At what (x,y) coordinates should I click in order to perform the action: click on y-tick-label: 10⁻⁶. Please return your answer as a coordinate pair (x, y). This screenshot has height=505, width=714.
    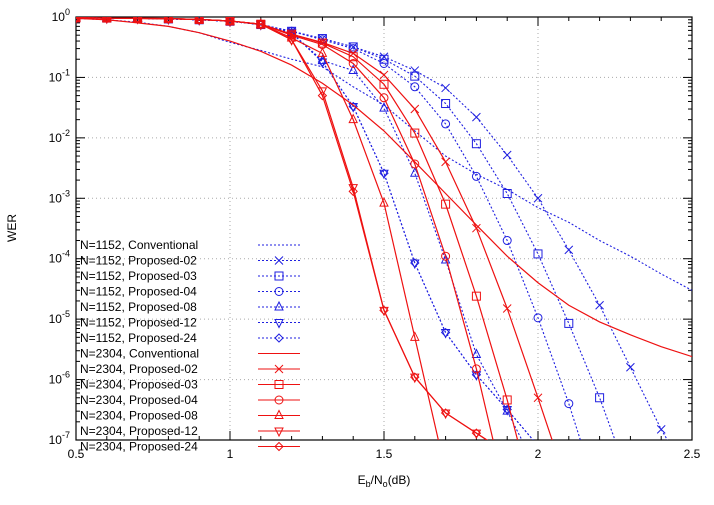
    Looking at the image, I should click on (59, 378).